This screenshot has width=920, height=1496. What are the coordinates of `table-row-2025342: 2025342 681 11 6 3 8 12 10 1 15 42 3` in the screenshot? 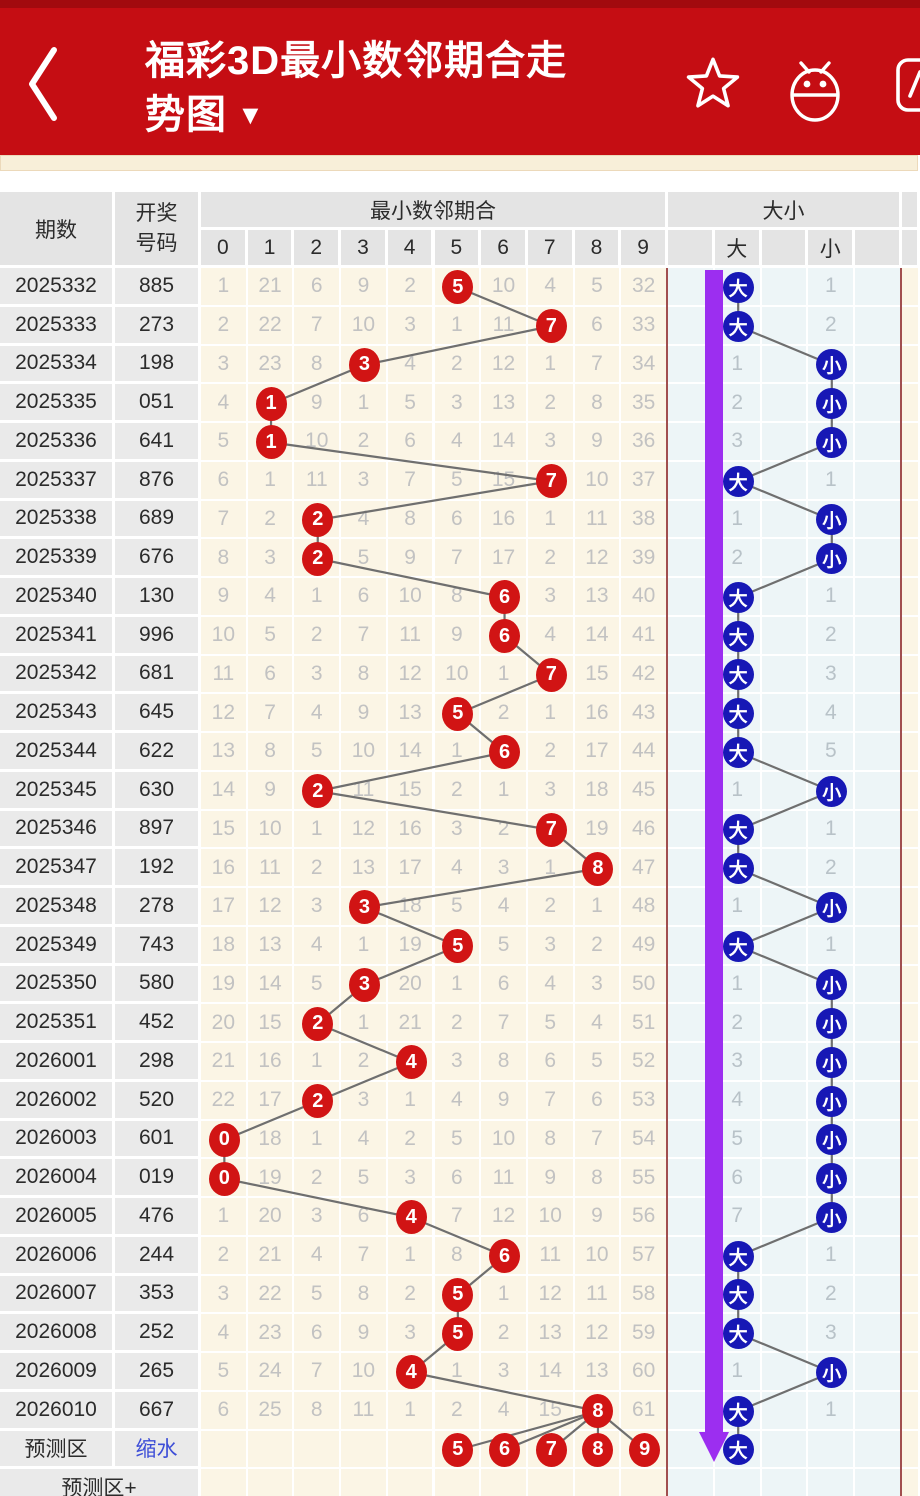 It's located at (460, 675).